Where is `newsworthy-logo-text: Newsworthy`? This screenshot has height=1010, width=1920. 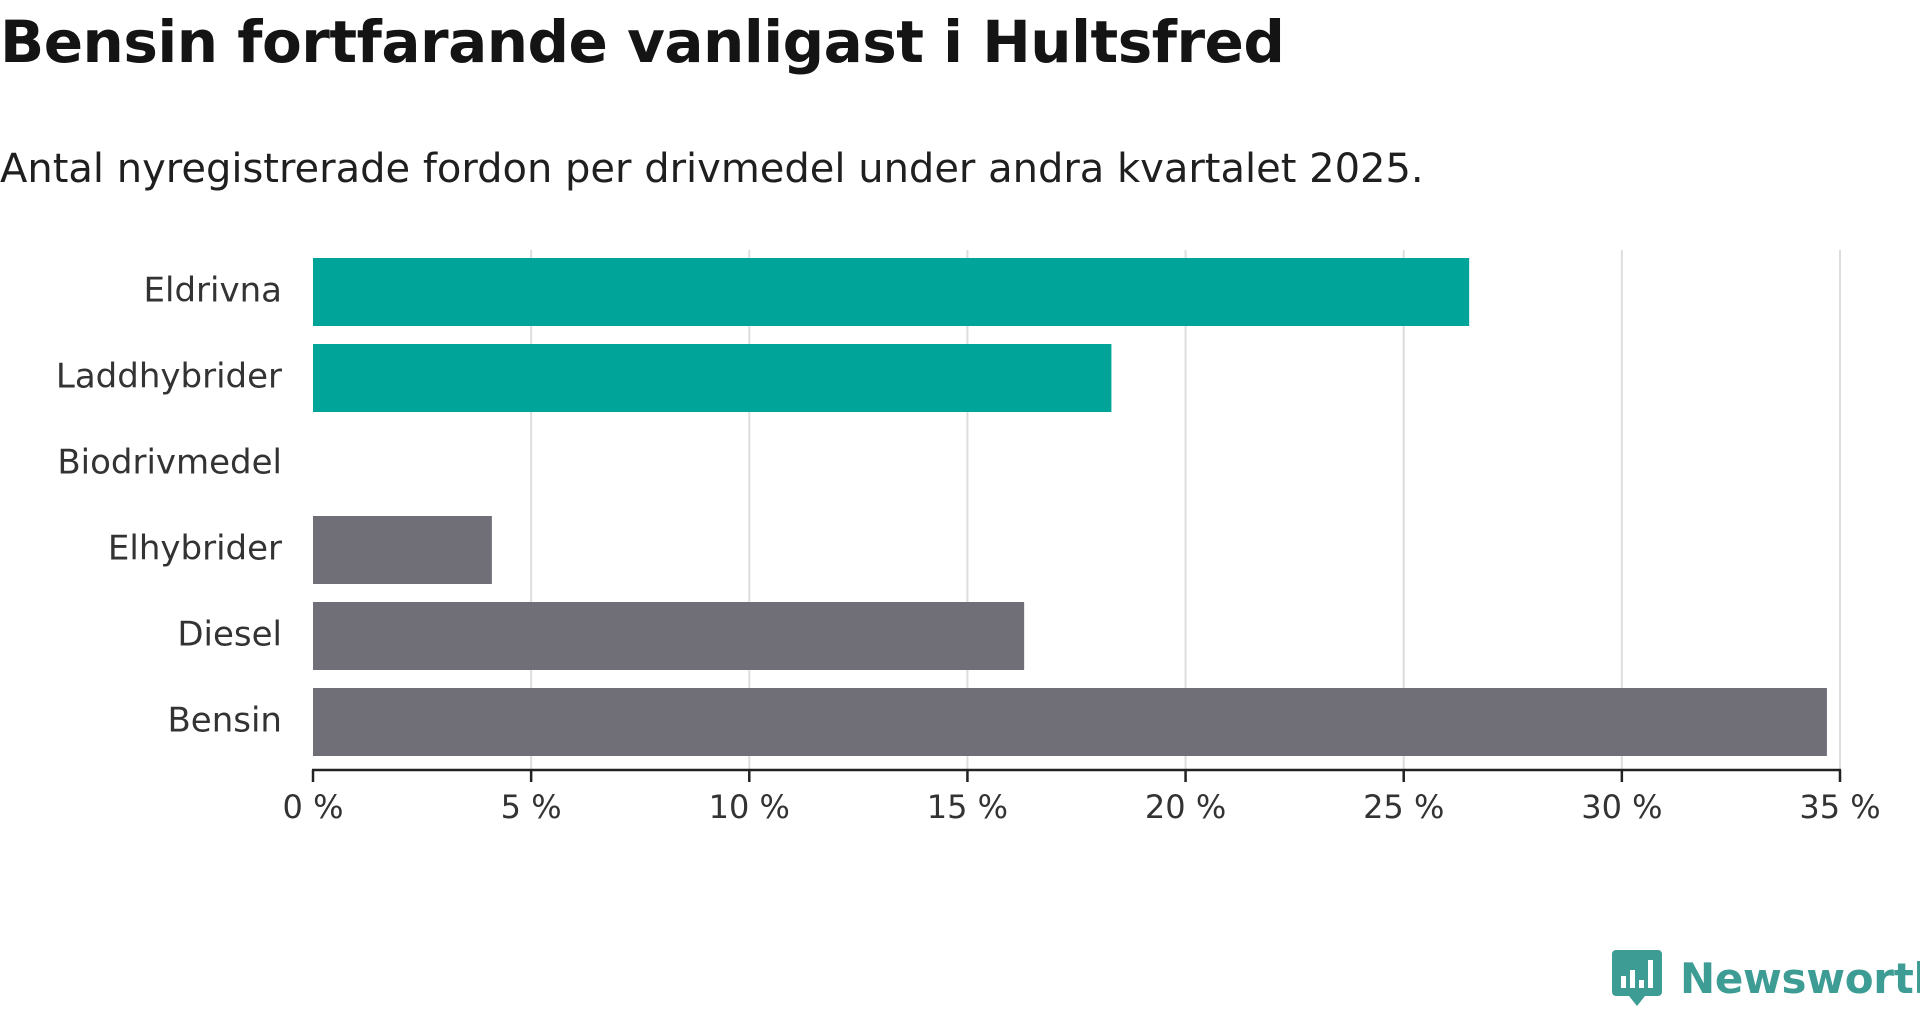
newsworthy-logo-text: Newsworthy is located at coordinates (1800, 978).